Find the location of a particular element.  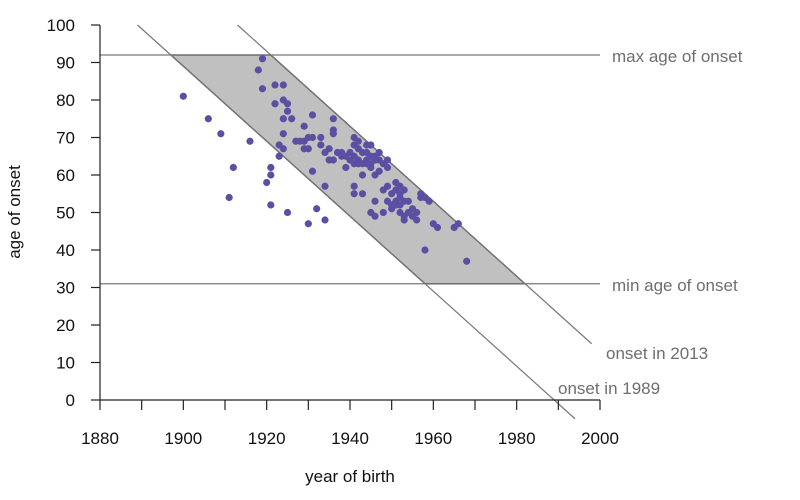

min-onset-label: min age of onset is located at coordinates (675, 285).